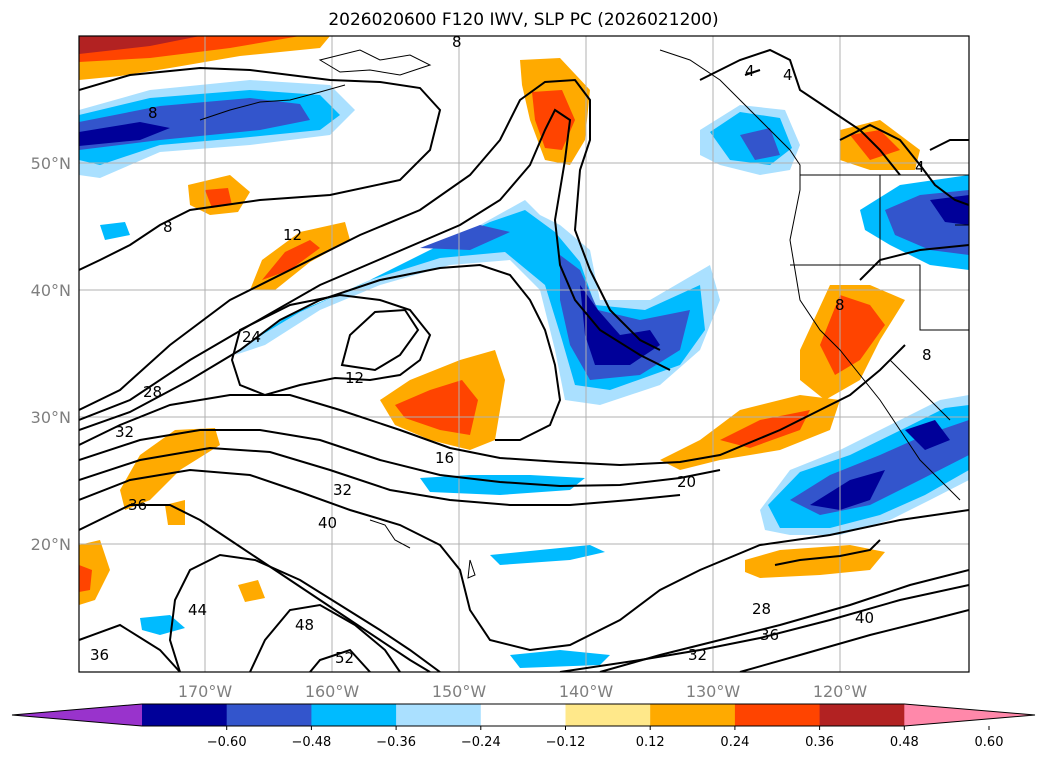 The width and height of the screenshot is (1047, 765). Describe the element at coordinates (332, 691) in the screenshot. I see `lon-tick-label: 160°W` at that location.